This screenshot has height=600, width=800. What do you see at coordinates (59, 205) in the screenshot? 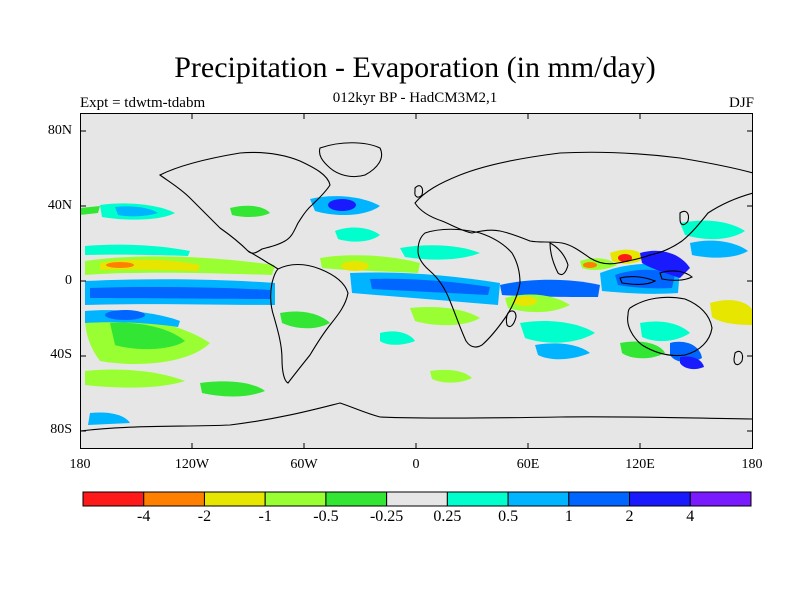
I see `lat-label-40n: 40N` at bounding box center [59, 205].